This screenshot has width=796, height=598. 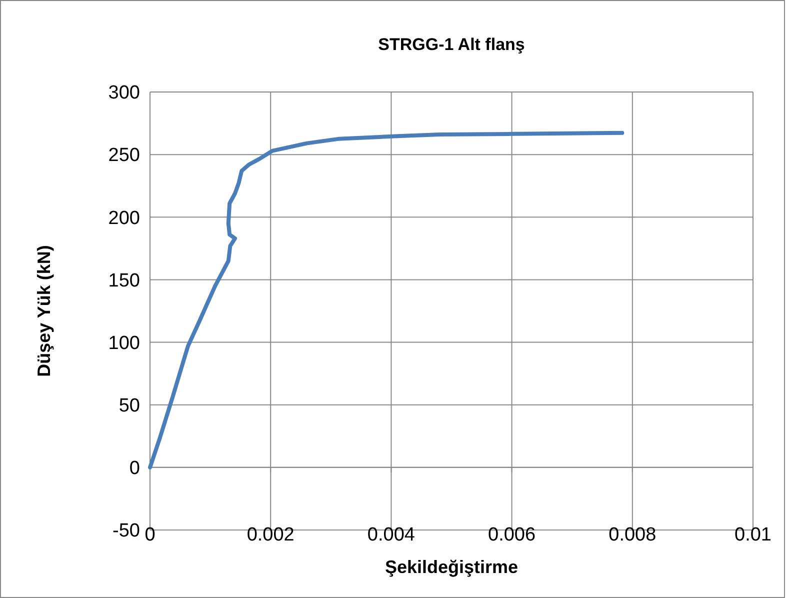 I want to click on y-tick-label: -50, so click(x=126, y=531).